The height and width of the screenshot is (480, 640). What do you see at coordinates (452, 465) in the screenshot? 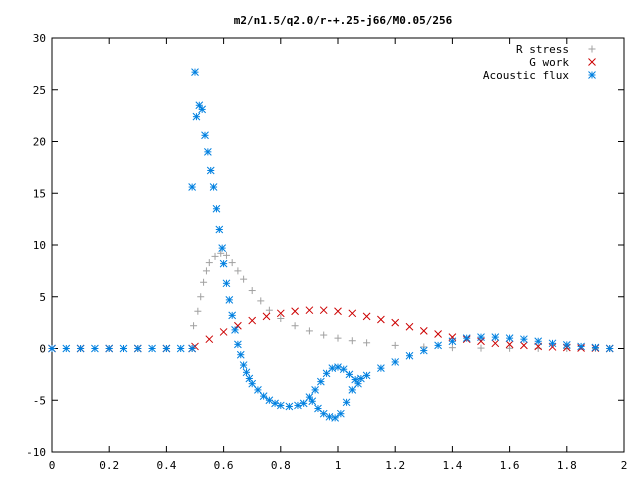
I see `x-tick-label: 1.4` at bounding box center [452, 465].